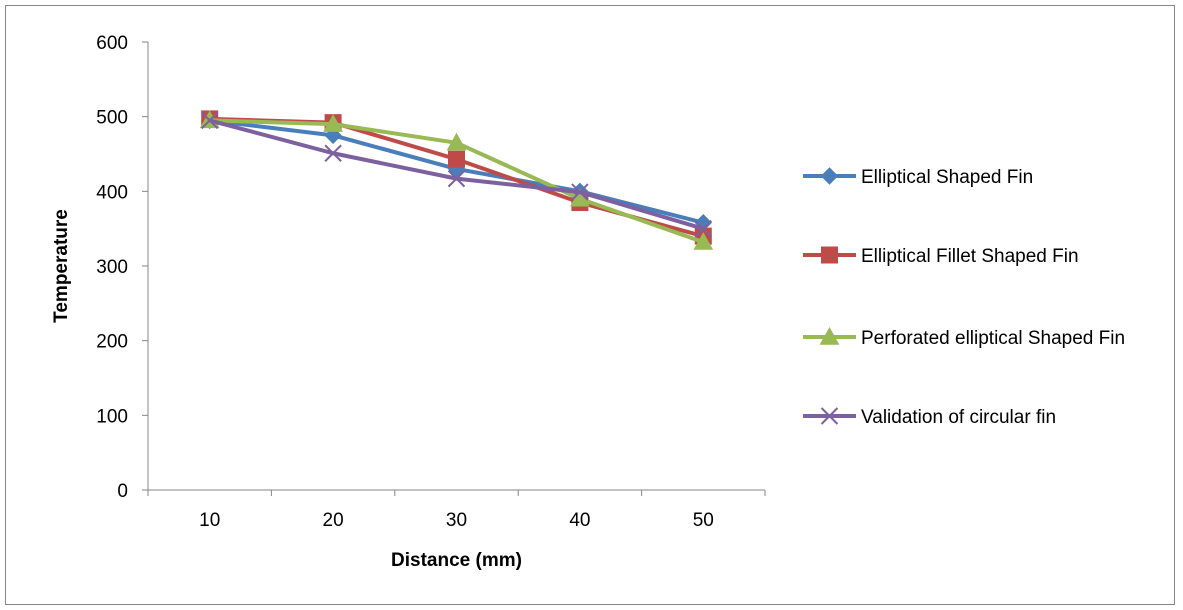 Image resolution: width=1183 pixels, height=610 pixels. Describe the element at coordinates (947, 177) in the screenshot. I see `legend-label: Elliptical Shaped Fin` at that location.